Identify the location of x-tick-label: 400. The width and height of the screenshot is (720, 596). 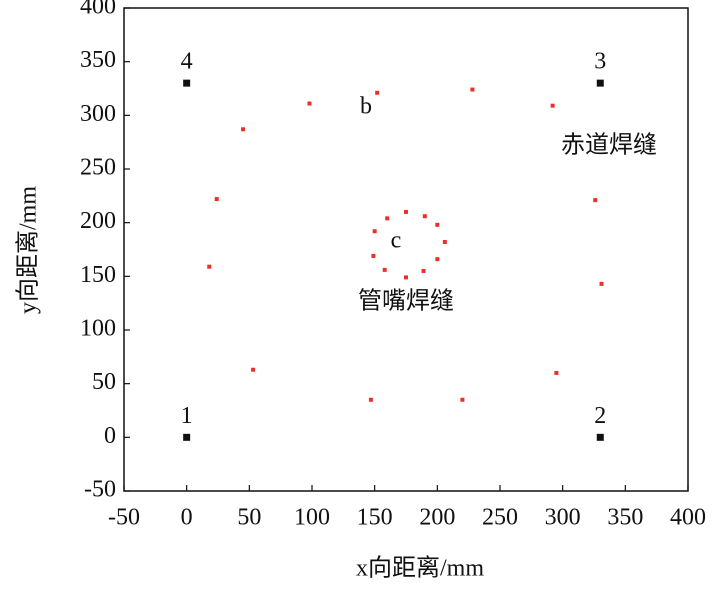
(688, 518).